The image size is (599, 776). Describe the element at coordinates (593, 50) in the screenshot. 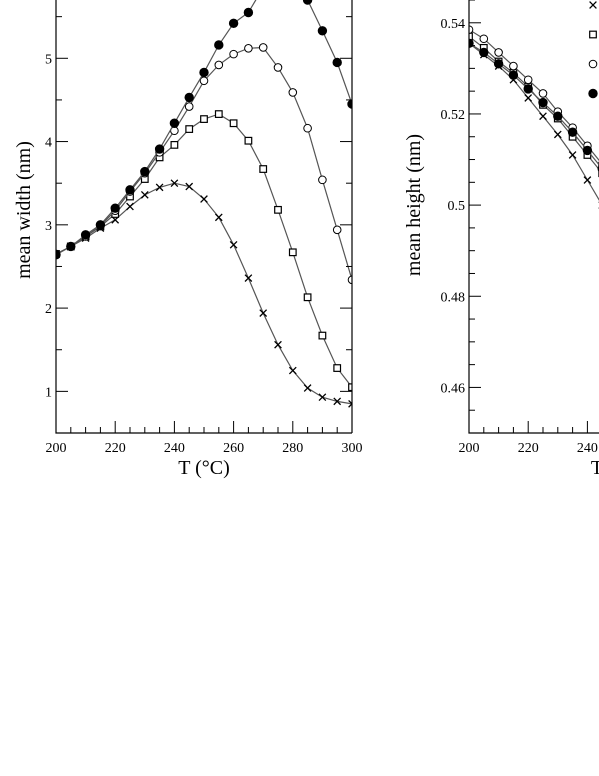

I see `legend` at that location.